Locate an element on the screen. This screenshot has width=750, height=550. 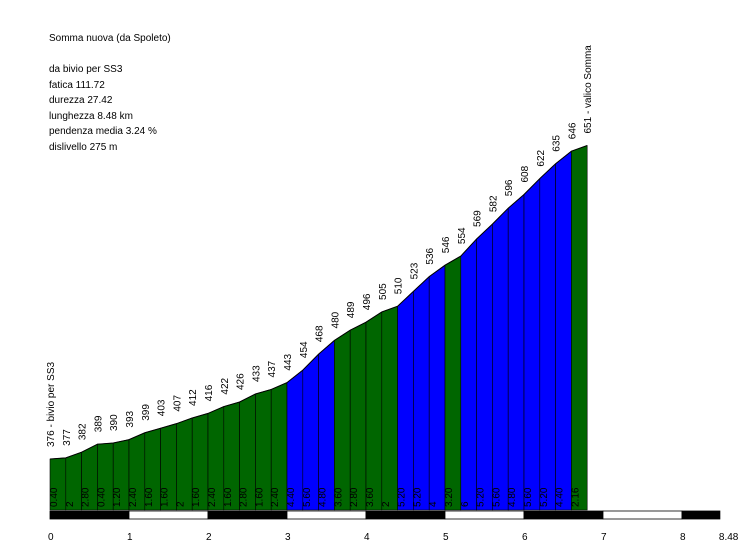
x-tick-label: 0 is located at coordinates (51, 537).